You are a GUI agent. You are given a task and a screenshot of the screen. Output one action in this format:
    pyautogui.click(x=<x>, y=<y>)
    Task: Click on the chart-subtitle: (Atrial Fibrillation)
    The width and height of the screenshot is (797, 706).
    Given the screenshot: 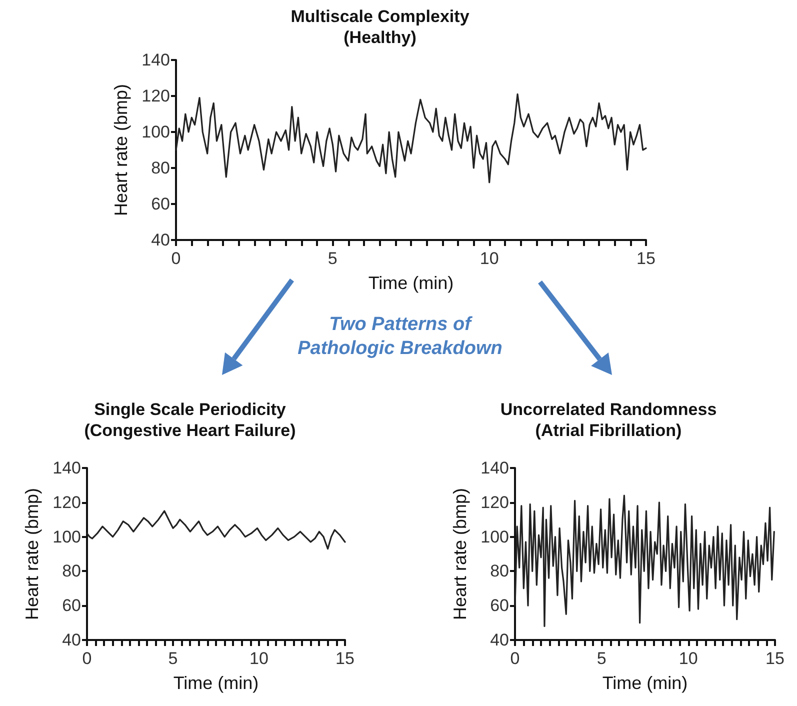 What is the action you would take?
    pyautogui.click(x=608, y=430)
    